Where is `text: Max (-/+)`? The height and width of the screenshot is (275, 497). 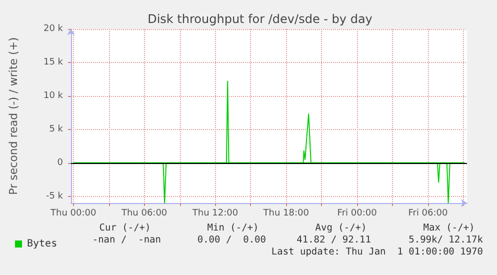 text: Max (-/+) is located at coordinates (449, 228).